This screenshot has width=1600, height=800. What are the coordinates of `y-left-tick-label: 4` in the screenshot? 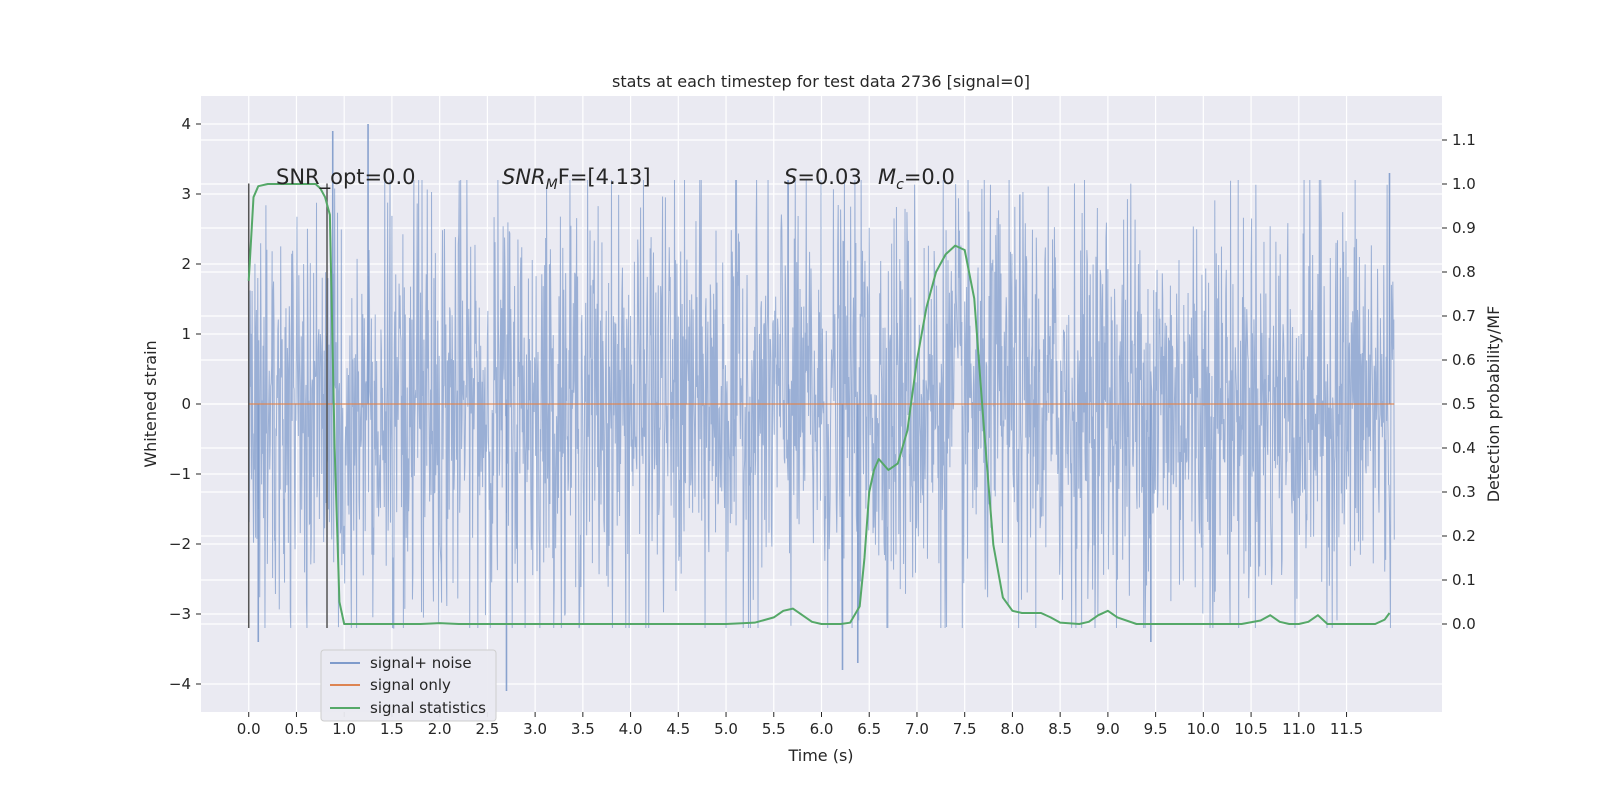 It's located at (186, 124).